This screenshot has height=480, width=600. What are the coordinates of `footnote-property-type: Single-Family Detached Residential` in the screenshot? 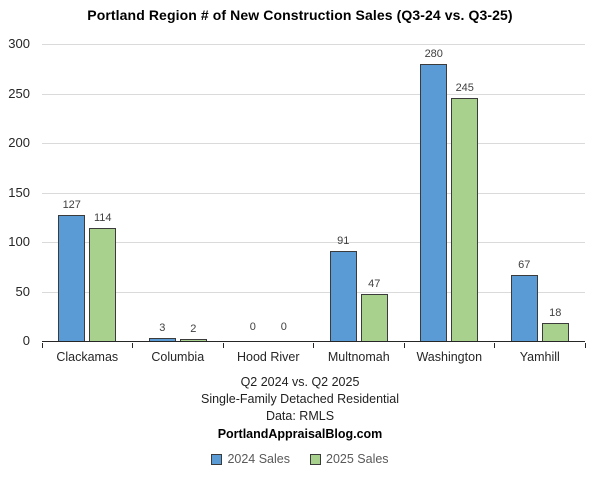 It's located at (299, 399).